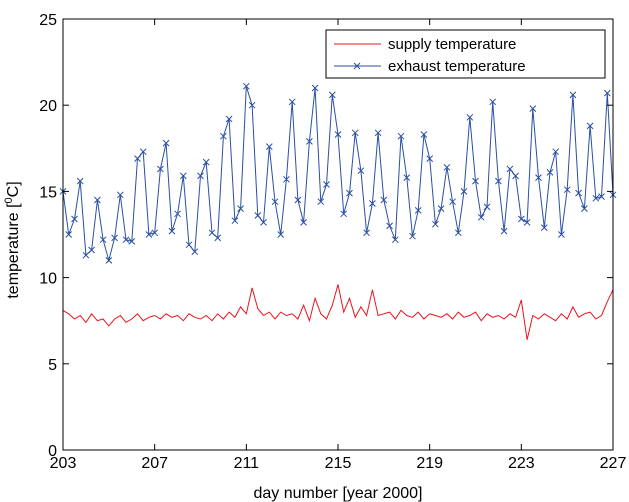 The width and height of the screenshot is (629, 502). Describe the element at coordinates (52, 451) in the screenshot. I see `y-tick-label: 0` at that location.